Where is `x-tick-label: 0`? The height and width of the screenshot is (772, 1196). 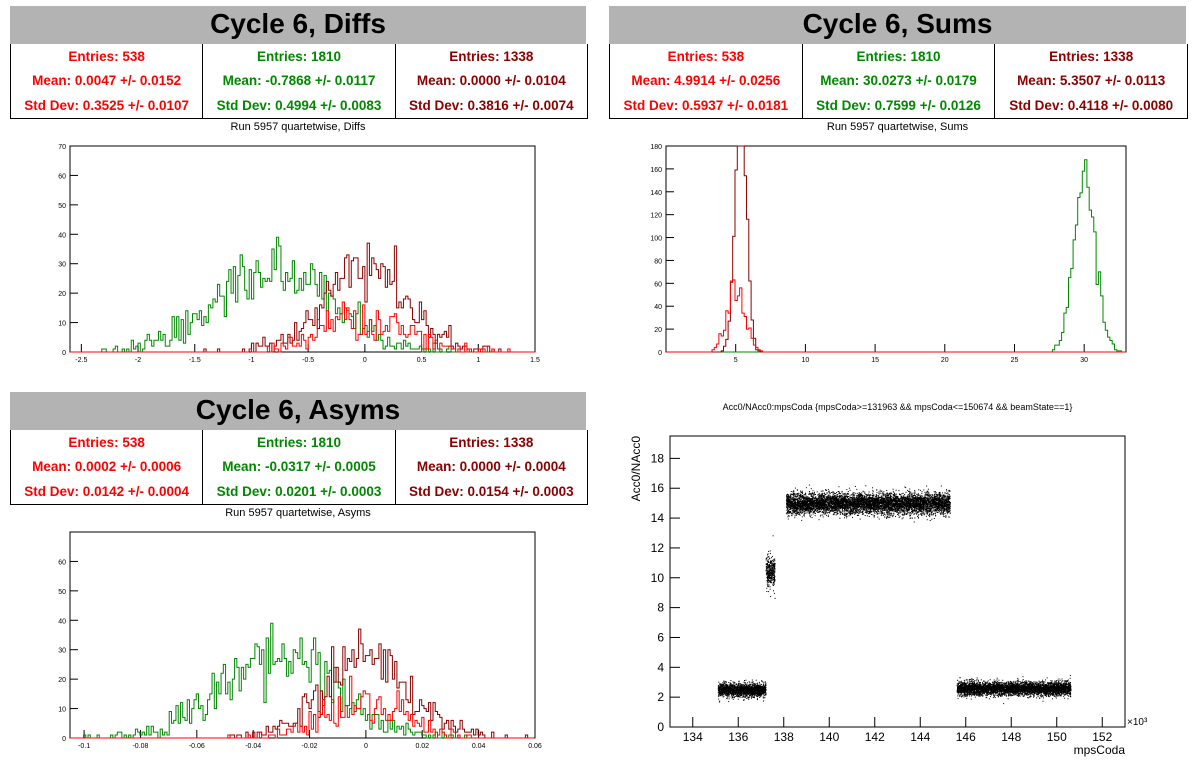 x-tick-label: 0 is located at coordinates (366, 746).